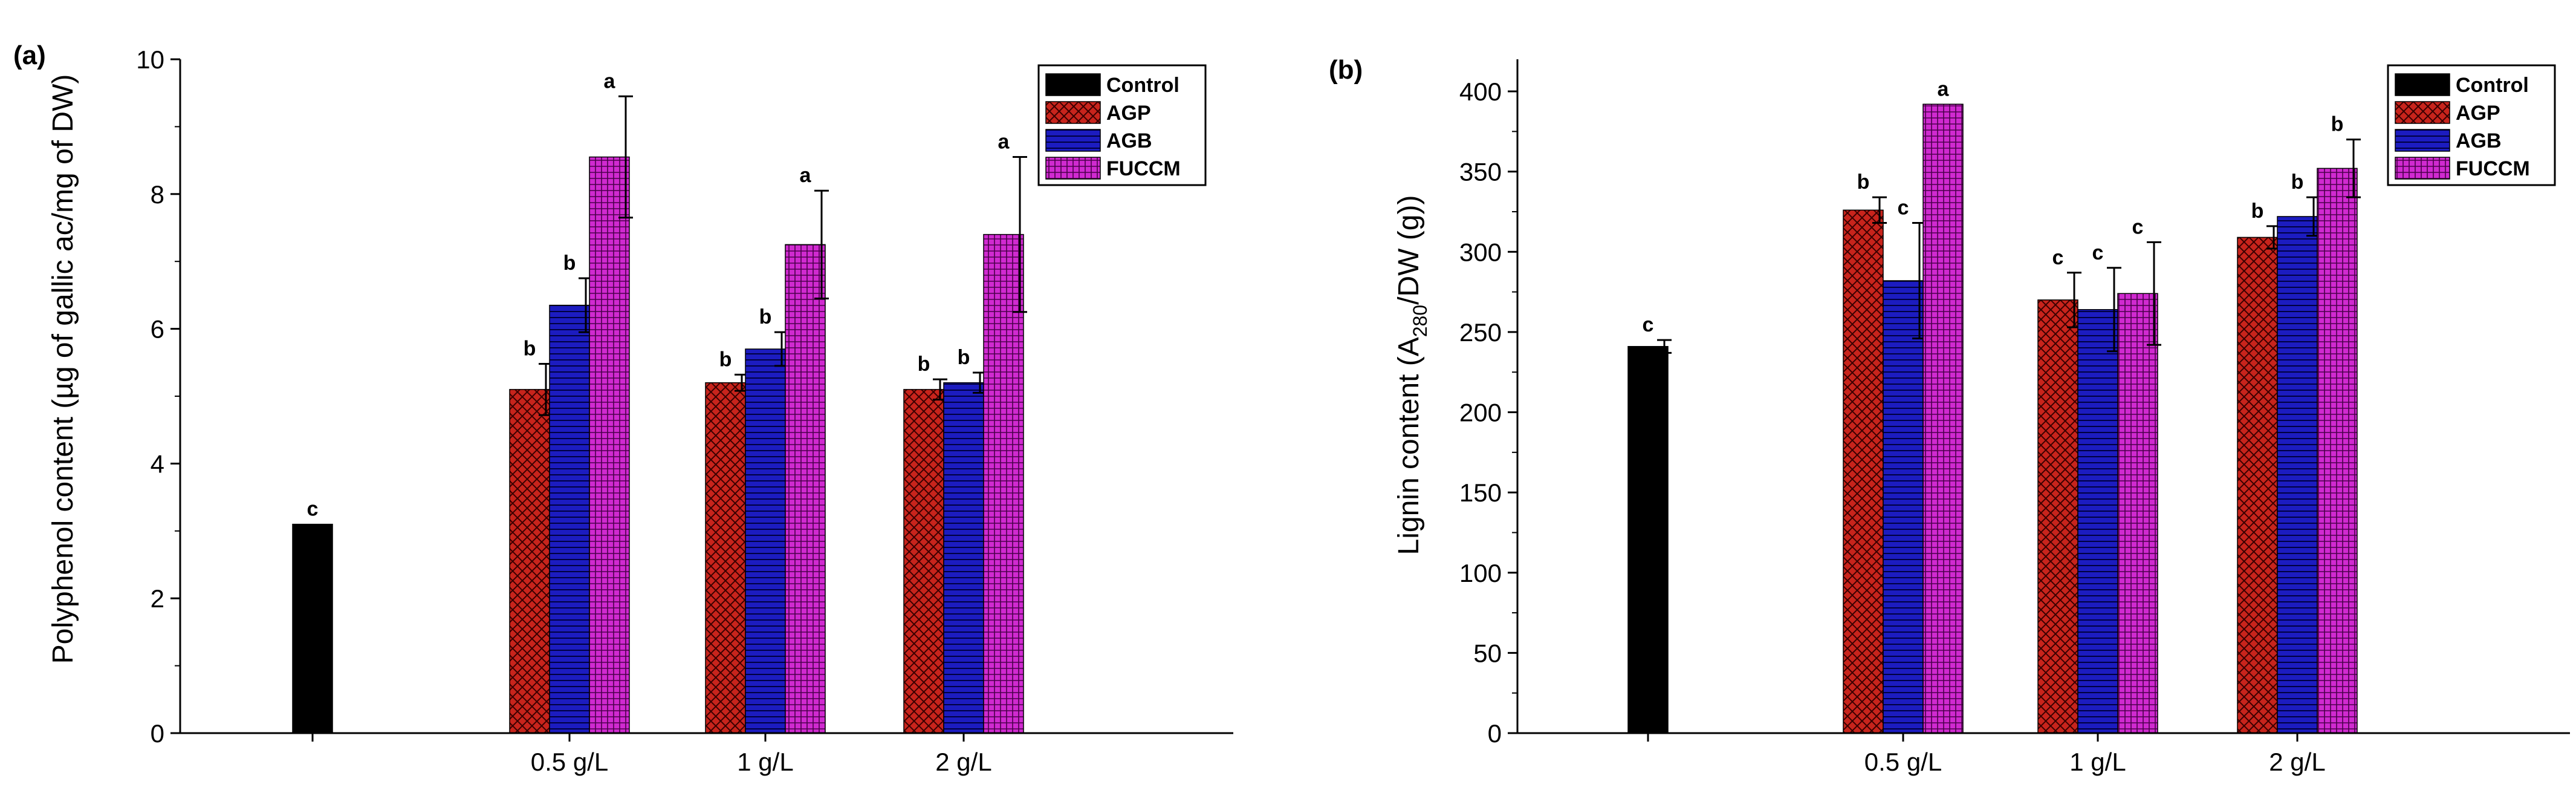 This screenshot has height=793, width=2576. I want to click on y-axis-label-main: Lignin content (A, so click(1409, 446).